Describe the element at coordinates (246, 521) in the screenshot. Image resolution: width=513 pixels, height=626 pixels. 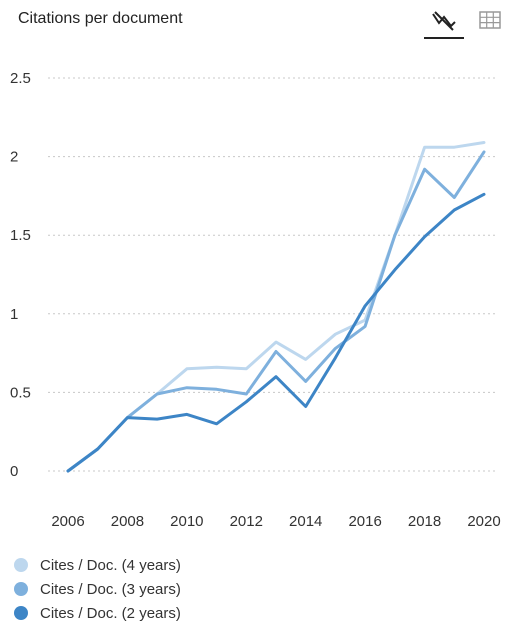
I see `x-tick-label: 2012` at that location.